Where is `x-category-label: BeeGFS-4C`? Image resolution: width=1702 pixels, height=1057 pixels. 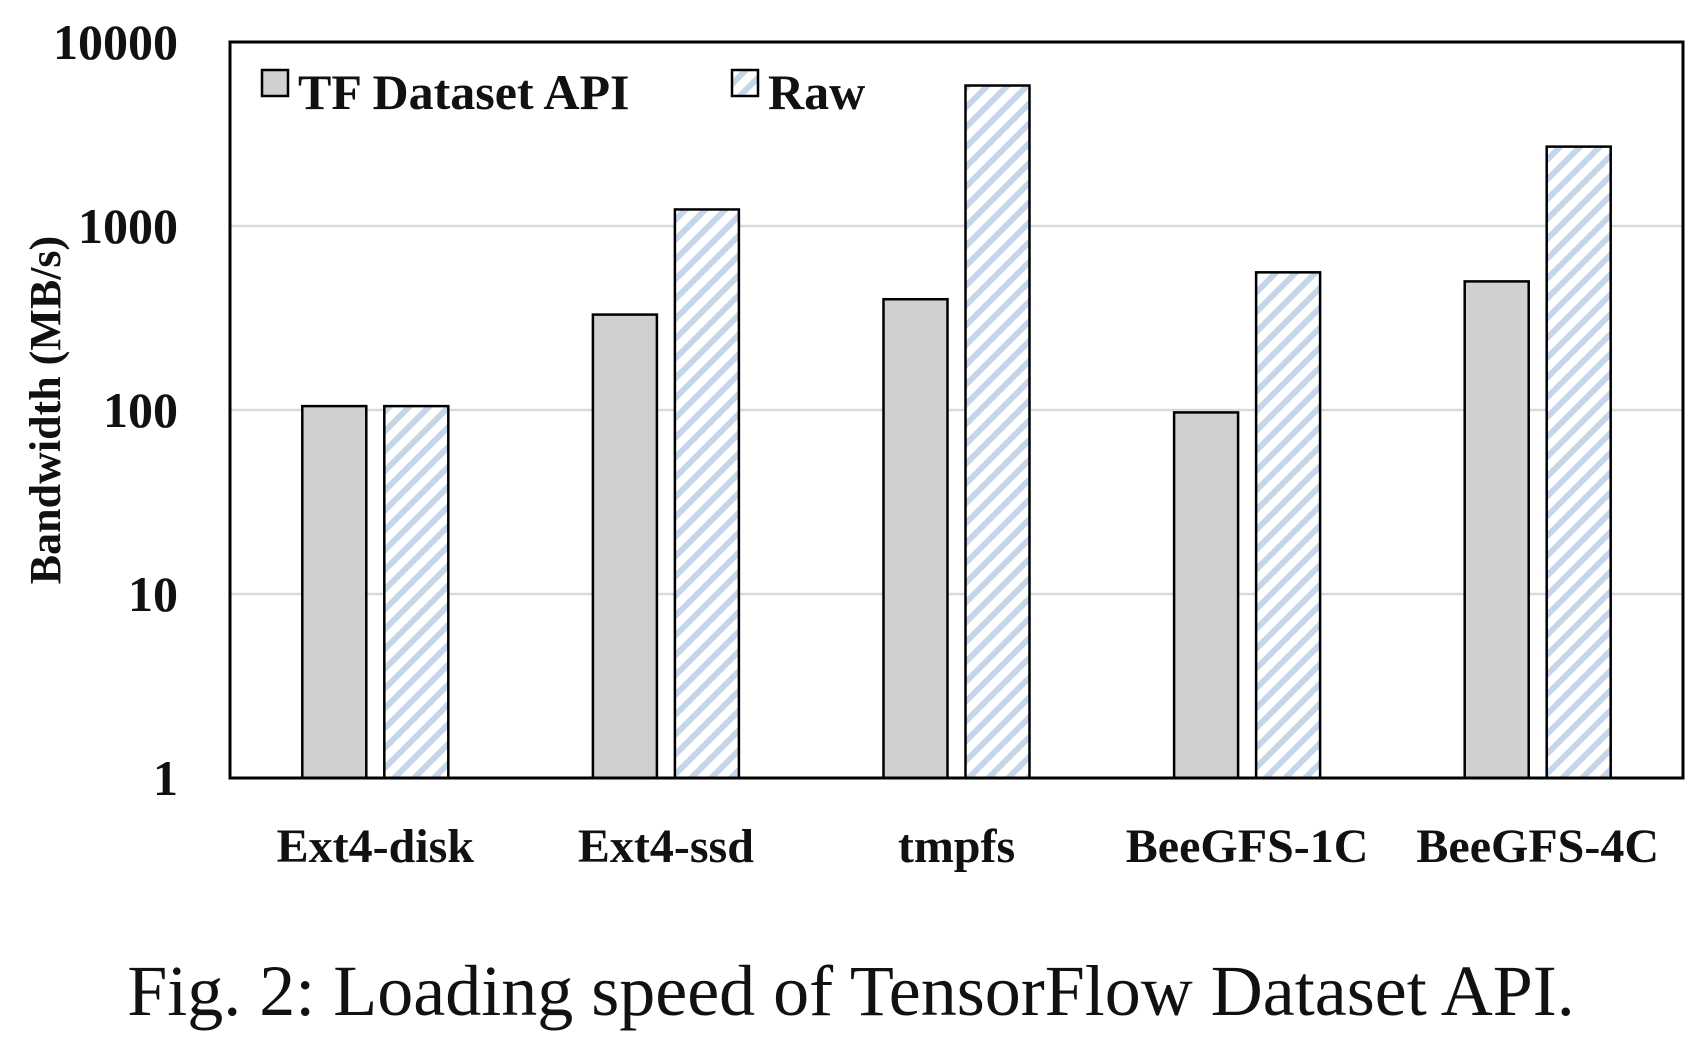 x-category-label: BeeGFS-4C is located at coordinates (1537, 846).